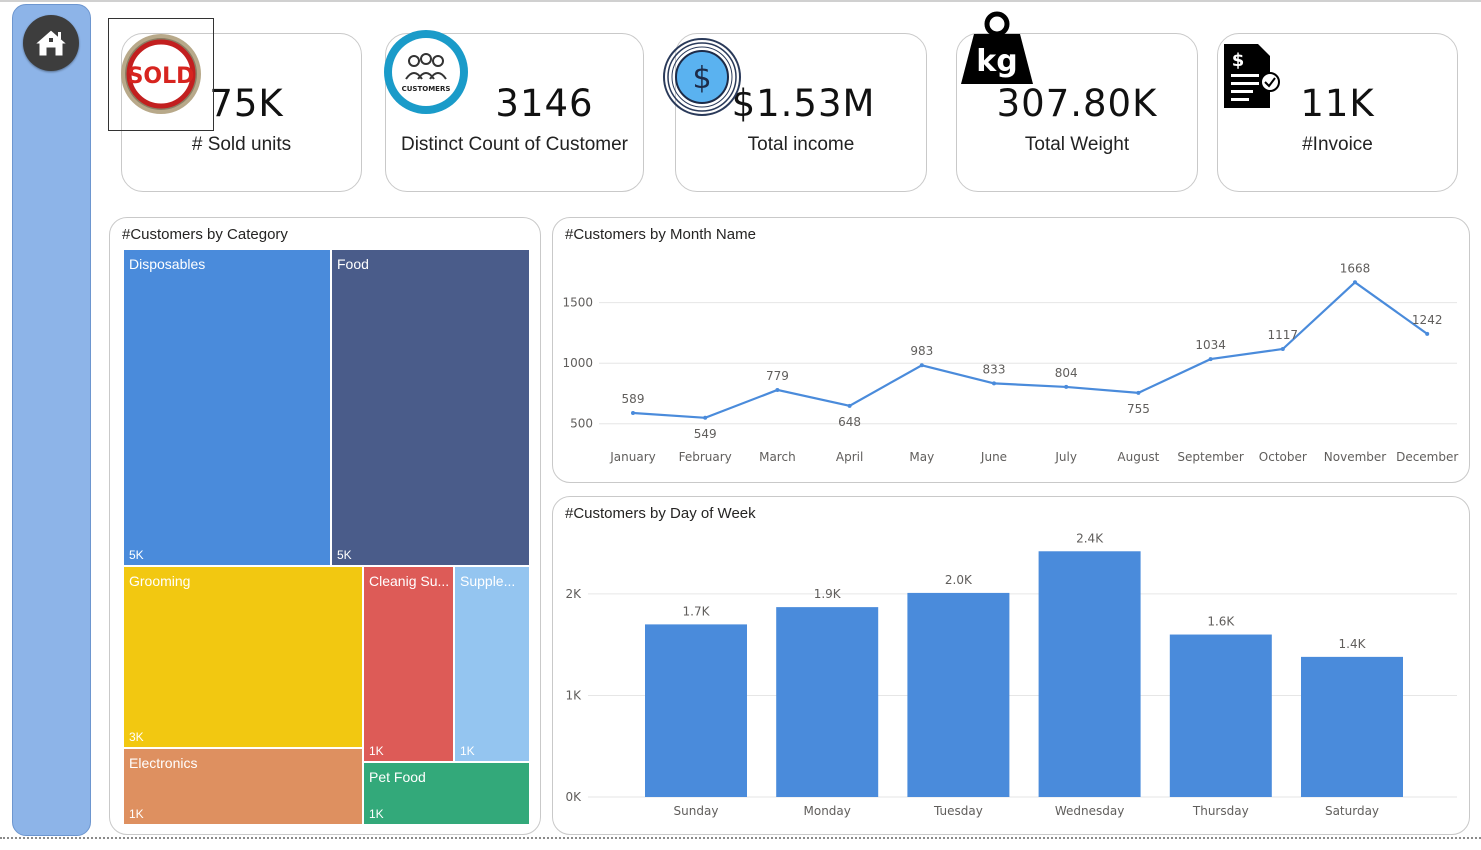  Describe the element at coordinates (1355, 268) in the screenshot. I see `line-data-label: 1668` at that location.